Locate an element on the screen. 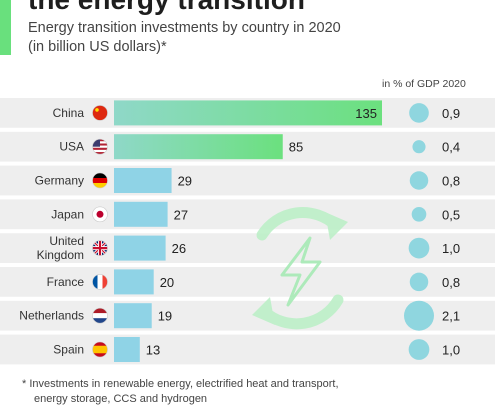 The height and width of the screenshot is (405, 495). chart-row: France 20 0,8 is located at coordinates (253, 282).